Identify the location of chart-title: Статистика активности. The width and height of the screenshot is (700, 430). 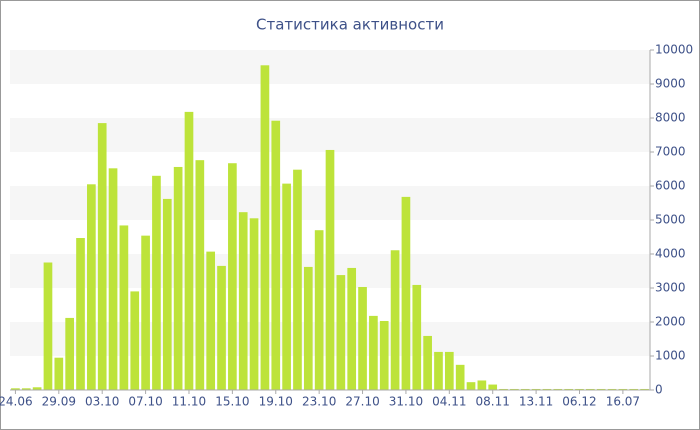
(350, 25).